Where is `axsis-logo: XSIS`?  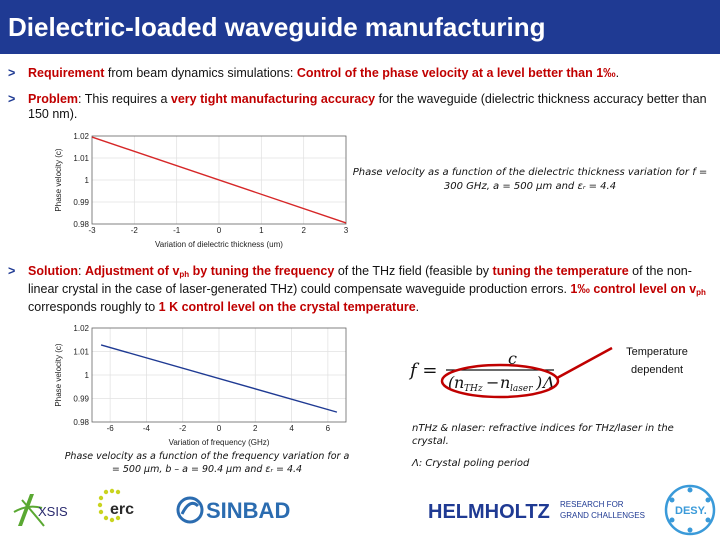 axsis-logo: XSIS is located at coordinates (40, 510).